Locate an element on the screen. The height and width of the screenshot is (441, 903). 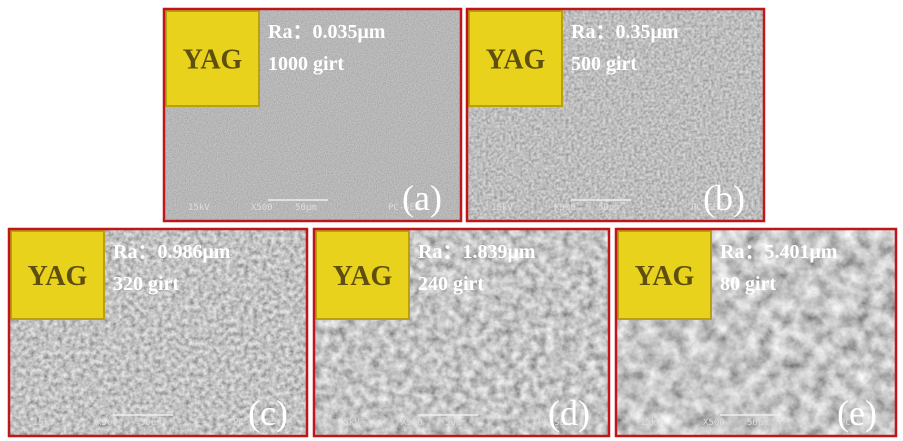
roughness: Ra：1.839μm is located at coordinates (477, 252).